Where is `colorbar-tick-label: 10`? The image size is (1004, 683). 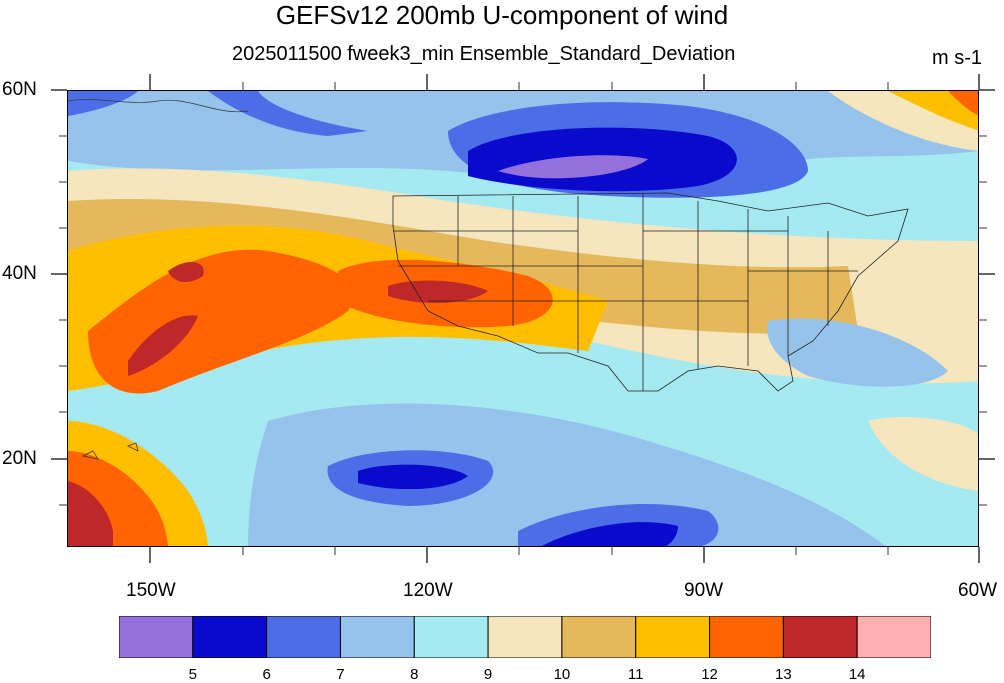
colorbar-tick-label: 10 is located at coordinates (562, 674).